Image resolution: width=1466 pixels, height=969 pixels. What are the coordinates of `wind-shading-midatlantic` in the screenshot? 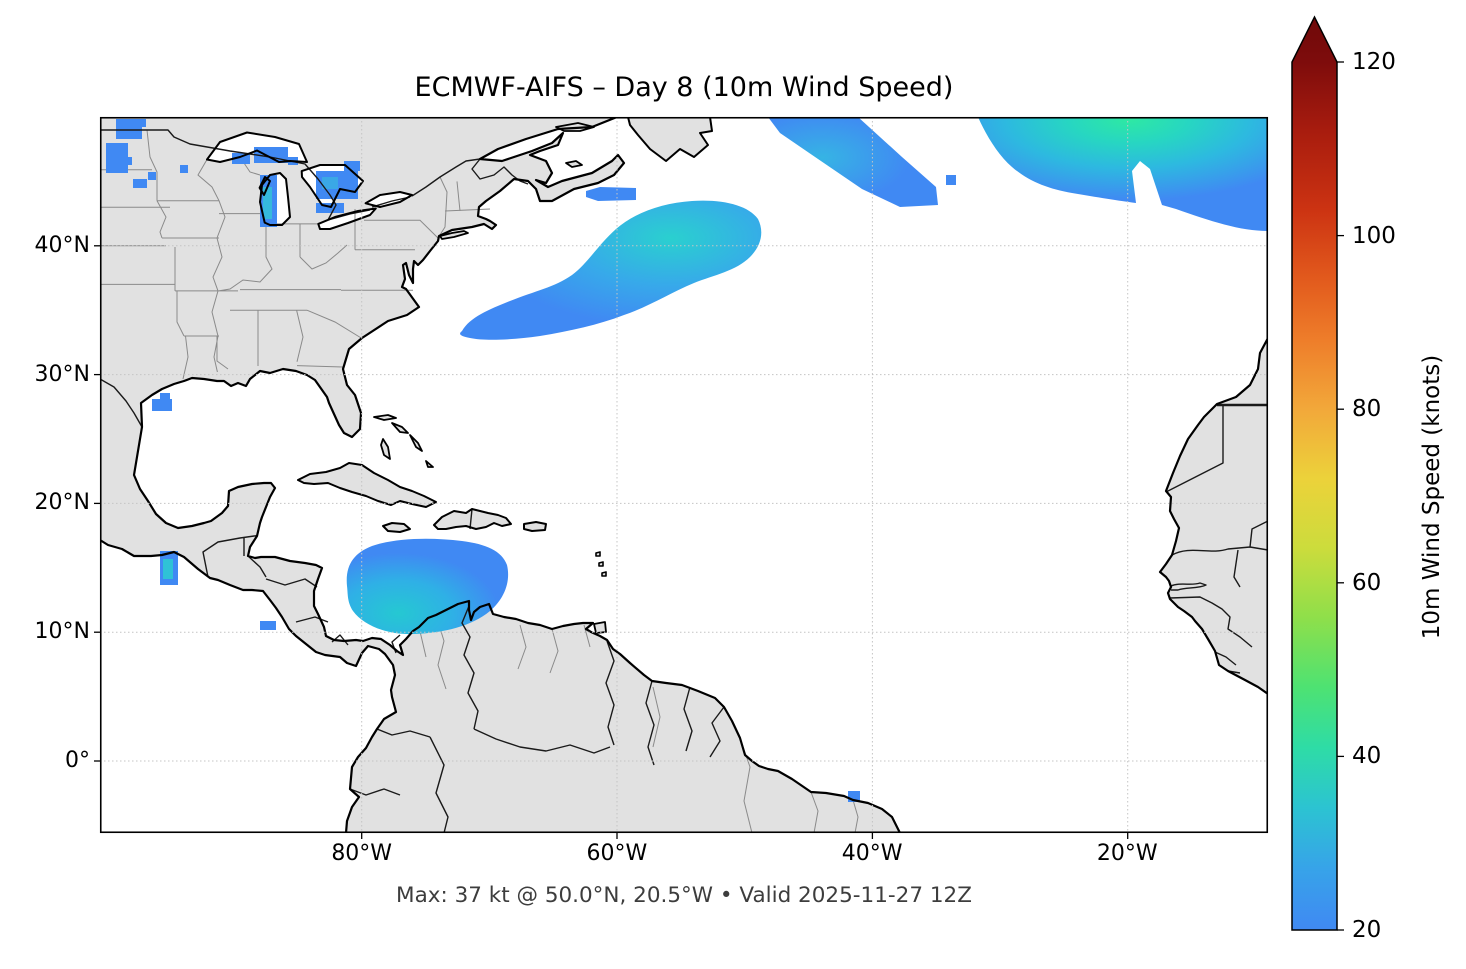 It's located at (611, 270).